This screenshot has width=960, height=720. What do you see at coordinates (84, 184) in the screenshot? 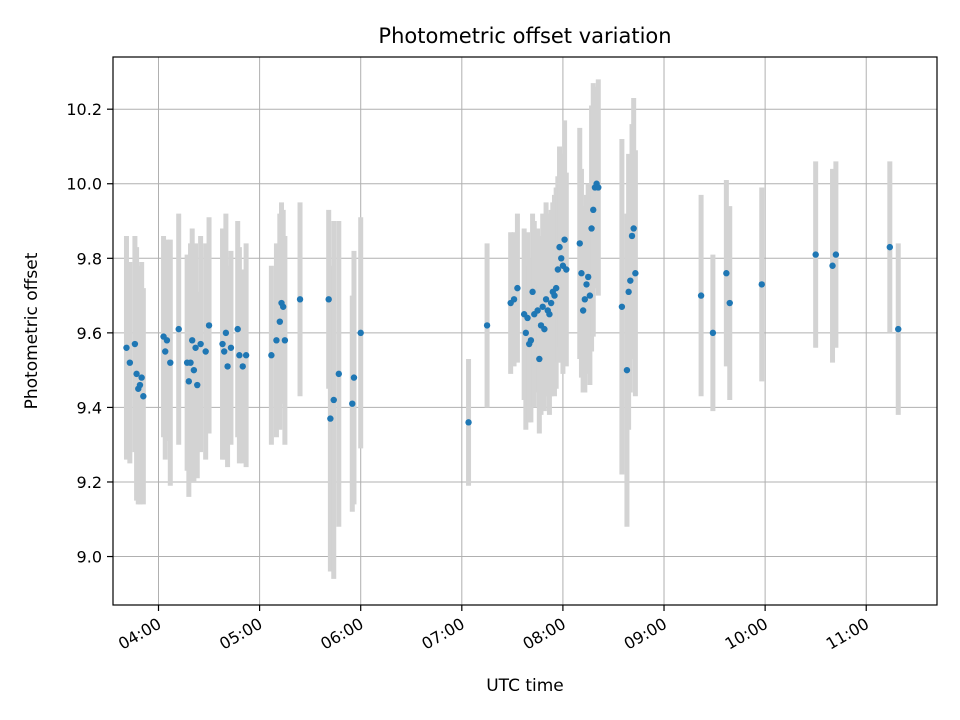
I see `y-tick-label: 10.0` at bounding box center [84, 184].